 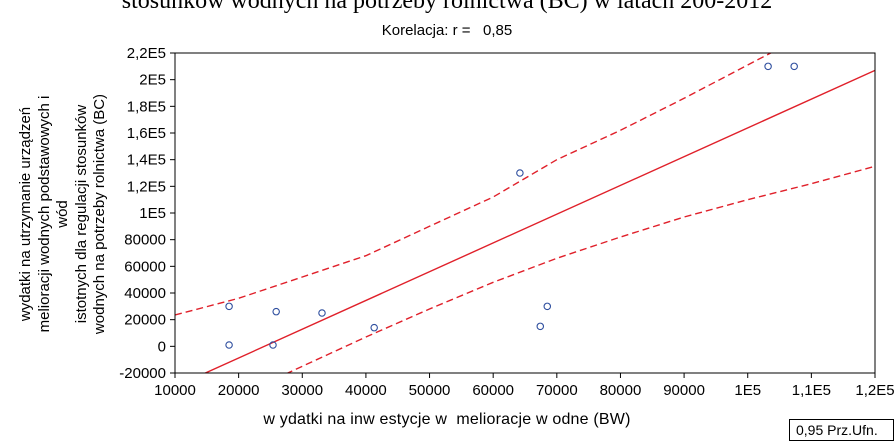 I want to click on y-tick-label: 1,6E5, so click(x=146, y=133).